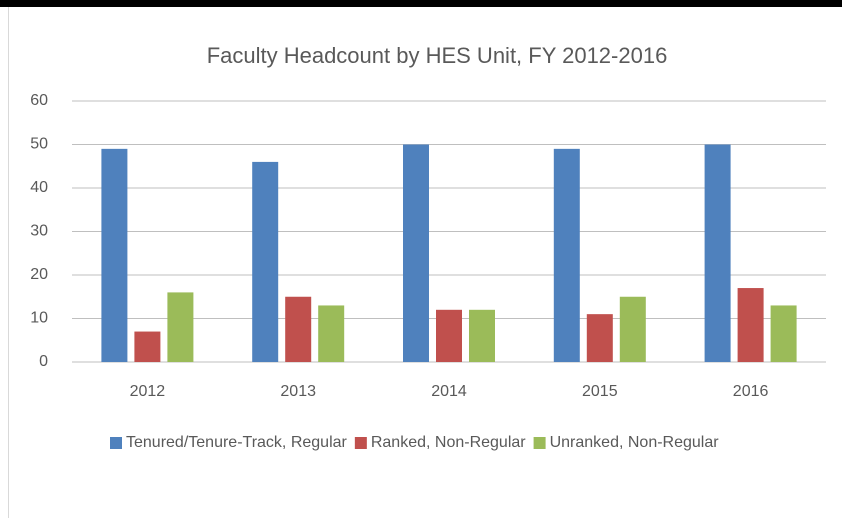 Image resolution: width=842 pixels, height=518 pixels. What do you see at coordinates (39, 100) in the screenshot?
I see `y-tick-label: 60` at bounding box center [39, 100].